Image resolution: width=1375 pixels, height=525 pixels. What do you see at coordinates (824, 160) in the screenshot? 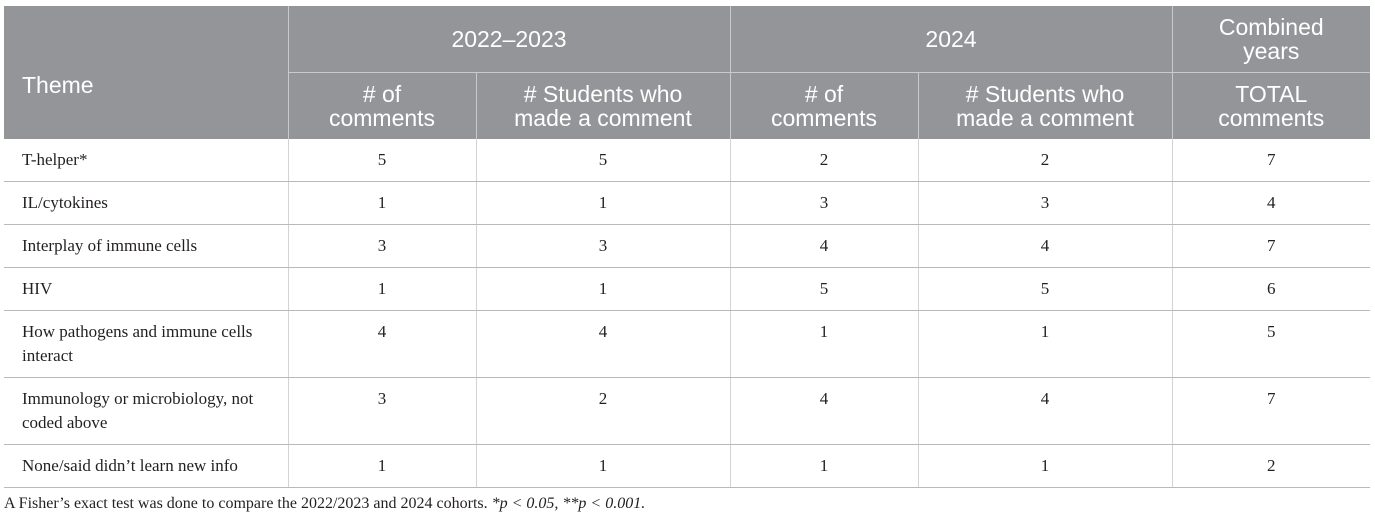
I see `cell-comments-2024: 2` at bounding box center [824, 160].